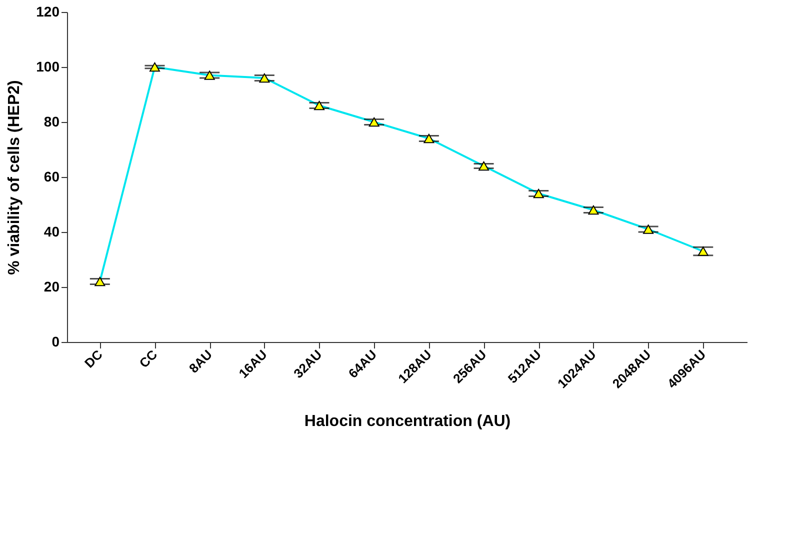 The width and height of the screenshot is (793, 552). What do you see at coordinates (48, 66) in the screenshot?
I see `y-tick-label: 100` at bounding box center [48, 66].